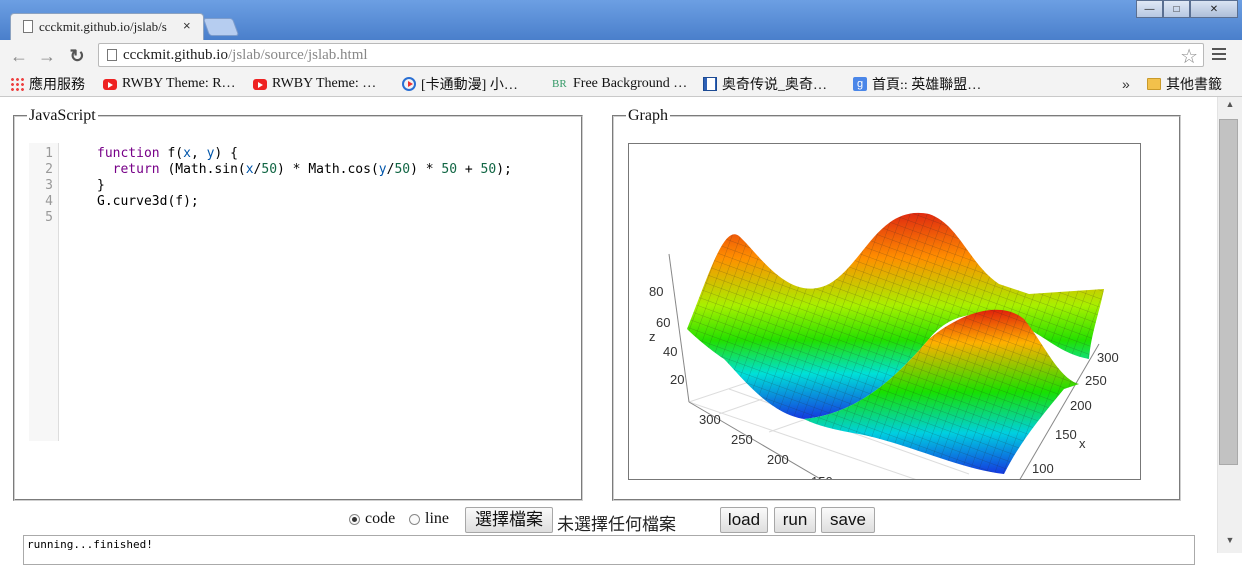 The height and width of the screenshot is (565, 1242). Describe the element at coordinates (1126, 84) in the screenshot. I see `bookmarks-overflow-icon: »` at that location.